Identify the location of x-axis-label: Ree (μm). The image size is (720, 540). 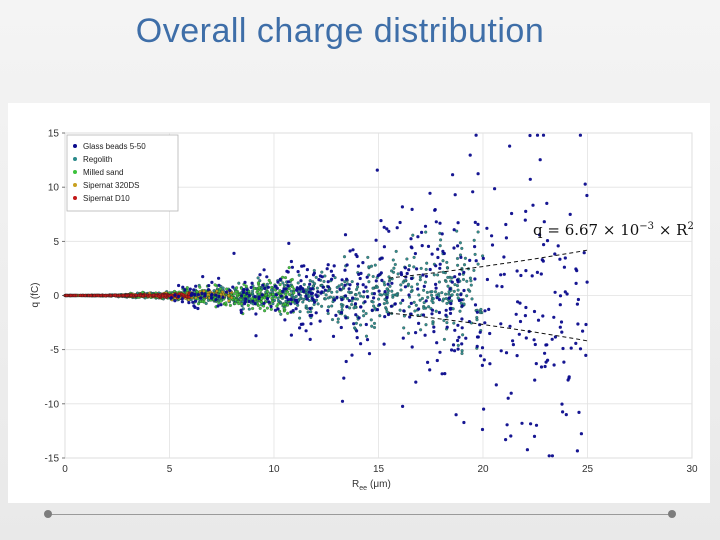
(371, 485).